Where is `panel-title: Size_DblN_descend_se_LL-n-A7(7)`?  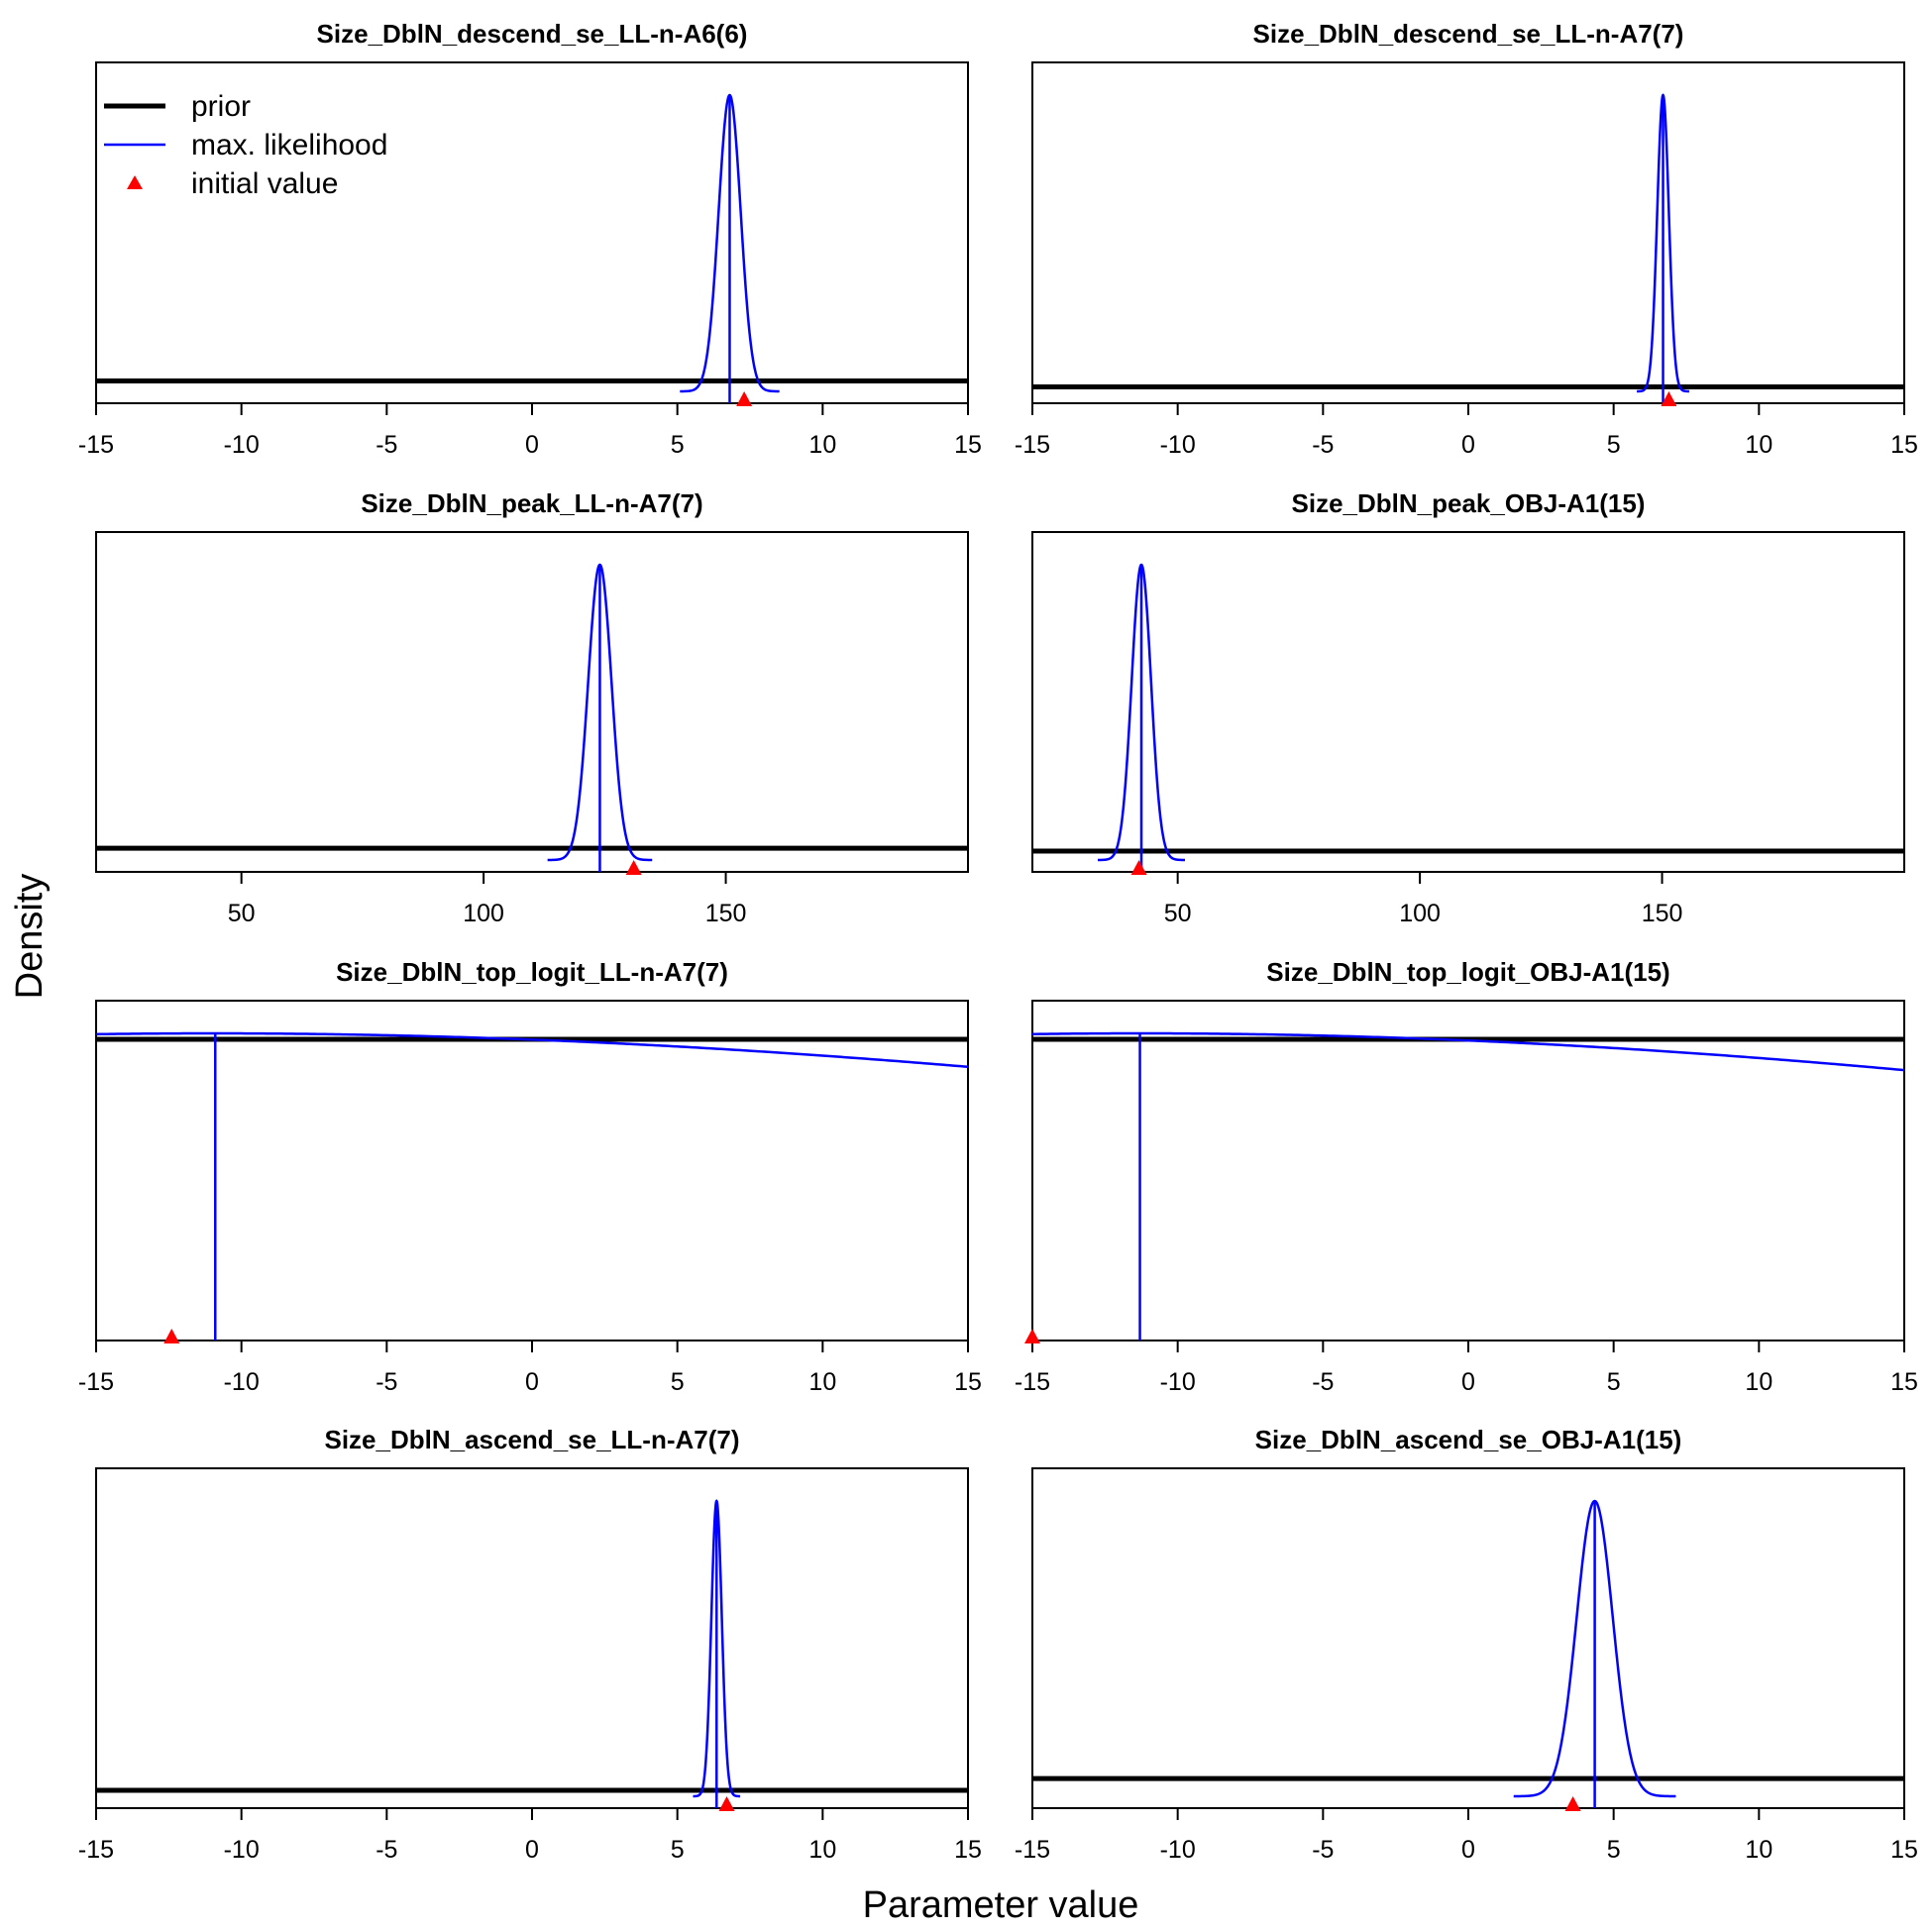 panel-title: Size_DblN_descend_se_LL-n-A7(7) is located at coordinates (1468, 34).